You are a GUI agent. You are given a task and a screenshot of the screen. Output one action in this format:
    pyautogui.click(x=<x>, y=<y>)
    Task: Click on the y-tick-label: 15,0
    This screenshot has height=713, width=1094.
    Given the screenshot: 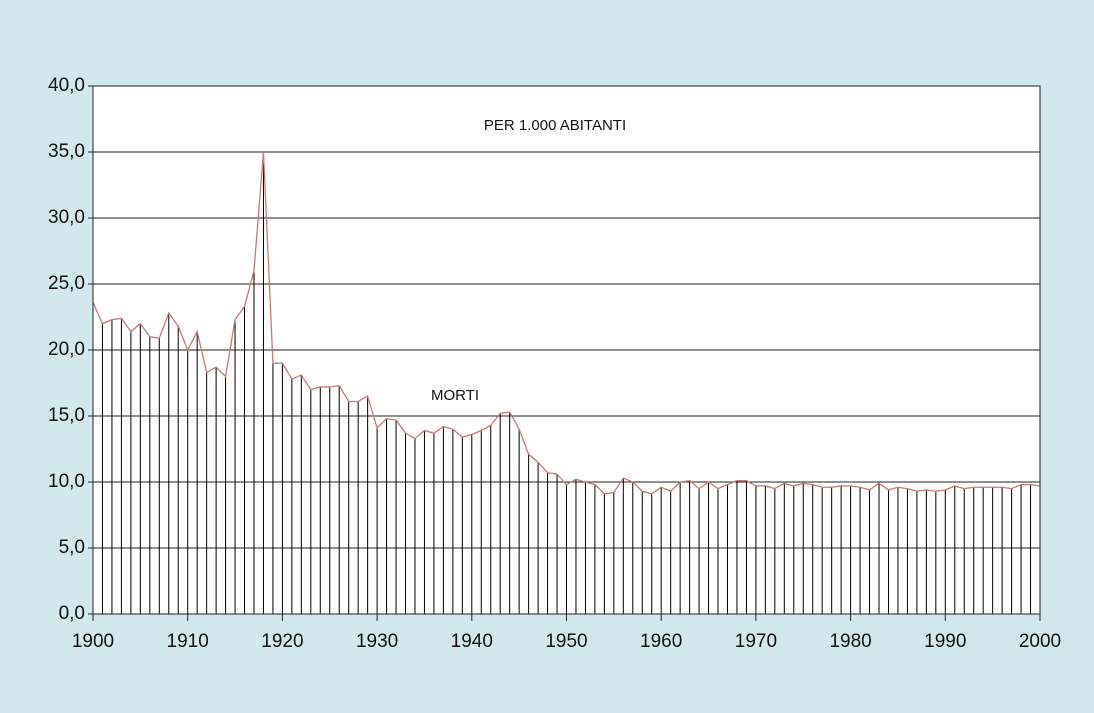 What is the action you would take?
    pyautogui.click(x=66, y=415)
    